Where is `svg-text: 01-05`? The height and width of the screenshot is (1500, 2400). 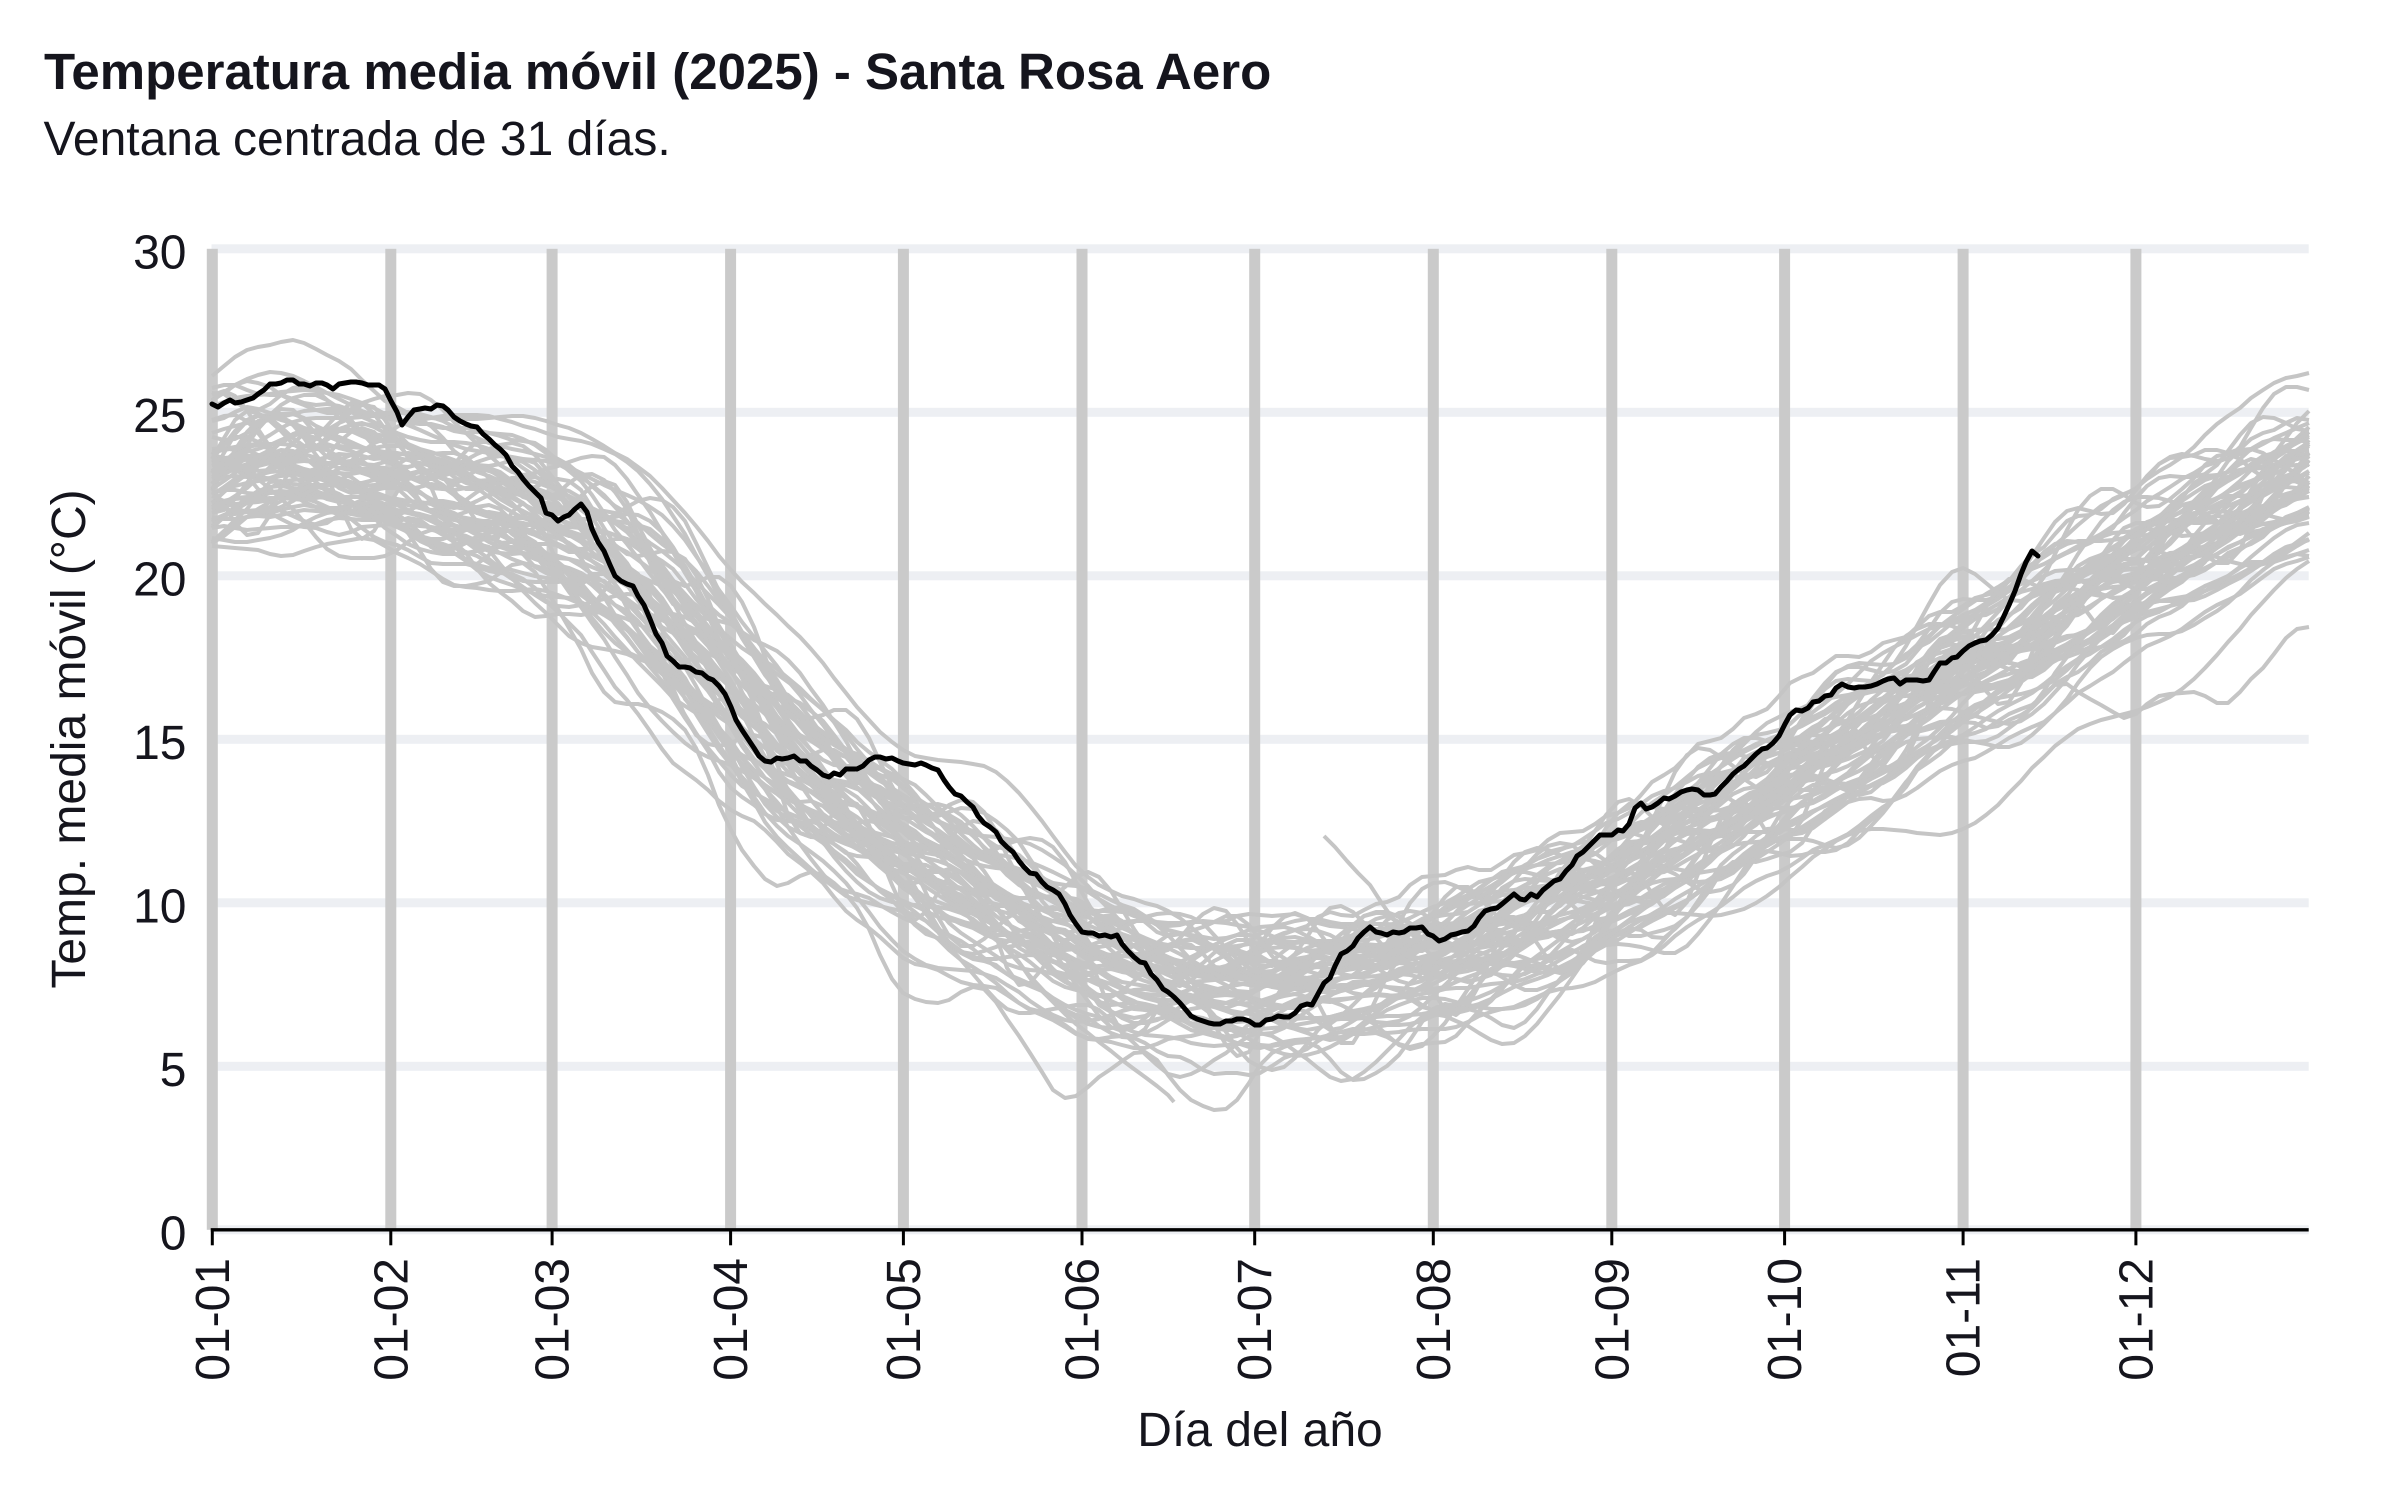
svg-text: 01-05 is located at coordinates (904, 1319).